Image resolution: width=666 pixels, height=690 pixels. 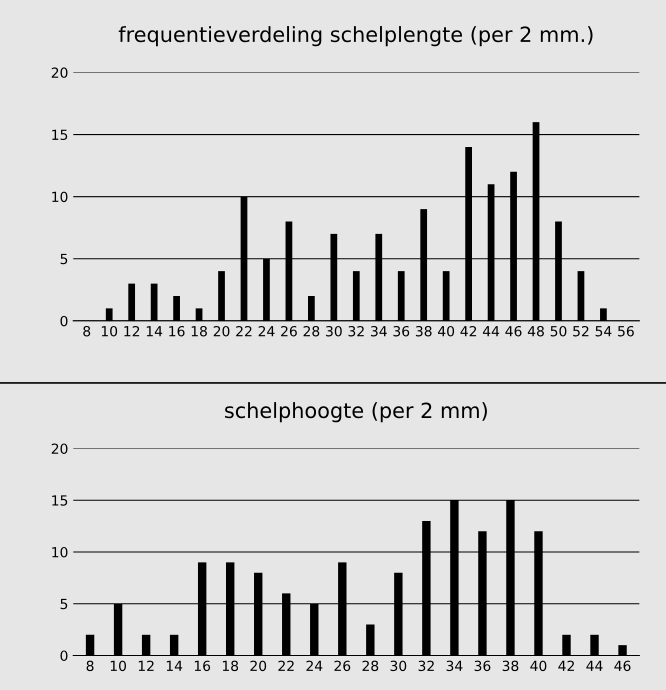 I want to click on x-tick-label: 54, so click(x=604, y=331).